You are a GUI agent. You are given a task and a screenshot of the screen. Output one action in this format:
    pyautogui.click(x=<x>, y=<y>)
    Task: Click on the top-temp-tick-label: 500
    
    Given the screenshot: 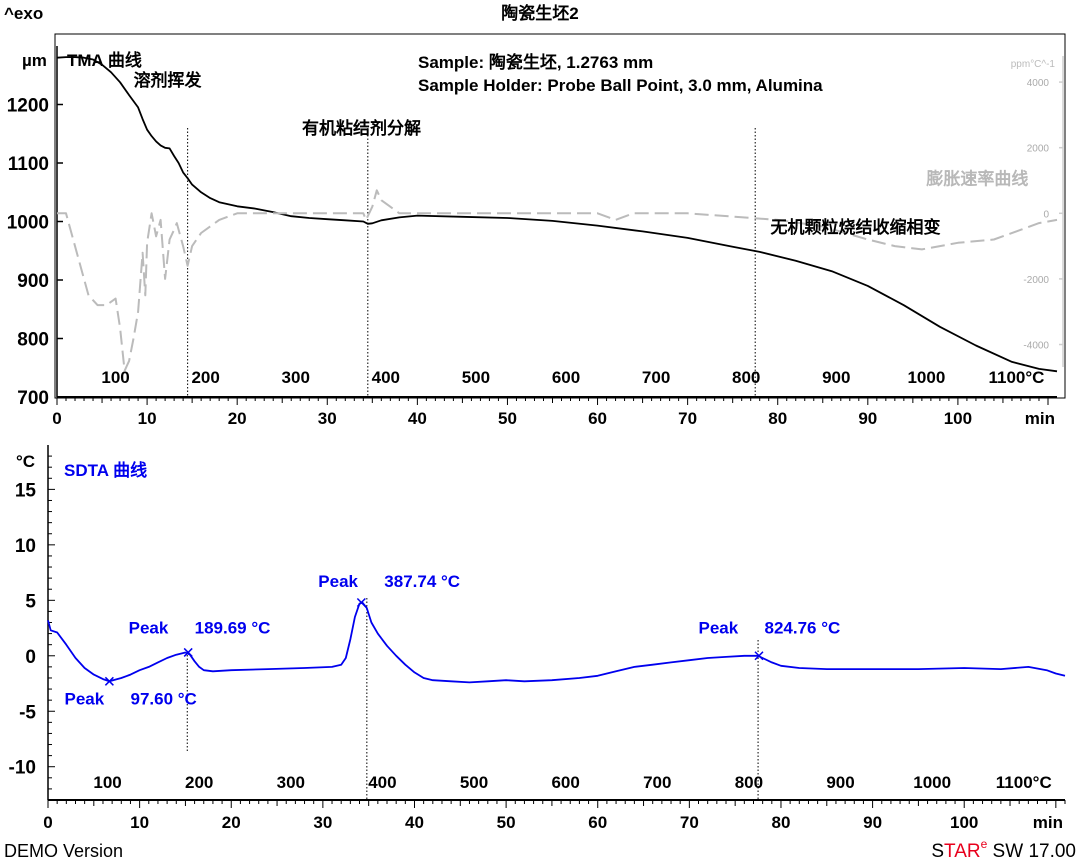 What is the action you would take?
    pyautogui.click(x=476, y=377)
    